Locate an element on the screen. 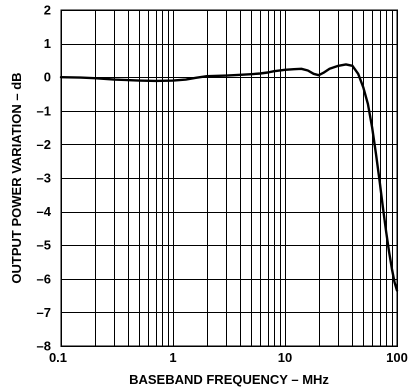 This screenshot has width=409, height=389. y-tick-label: –1 is located at coordinates (44, 110).